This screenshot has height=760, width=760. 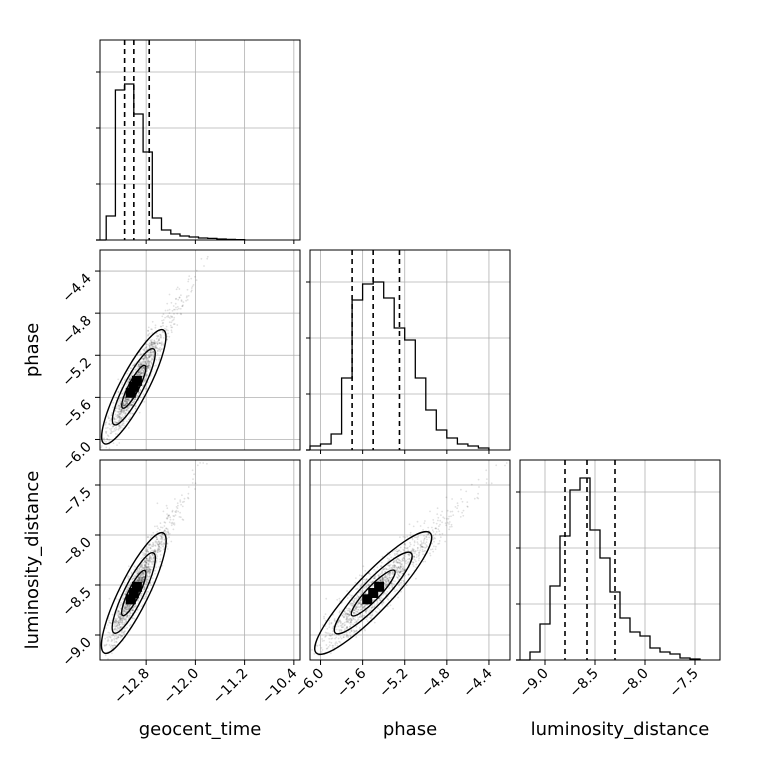 I want to click on histogram-geocent_time, so click(x=171, y=140).